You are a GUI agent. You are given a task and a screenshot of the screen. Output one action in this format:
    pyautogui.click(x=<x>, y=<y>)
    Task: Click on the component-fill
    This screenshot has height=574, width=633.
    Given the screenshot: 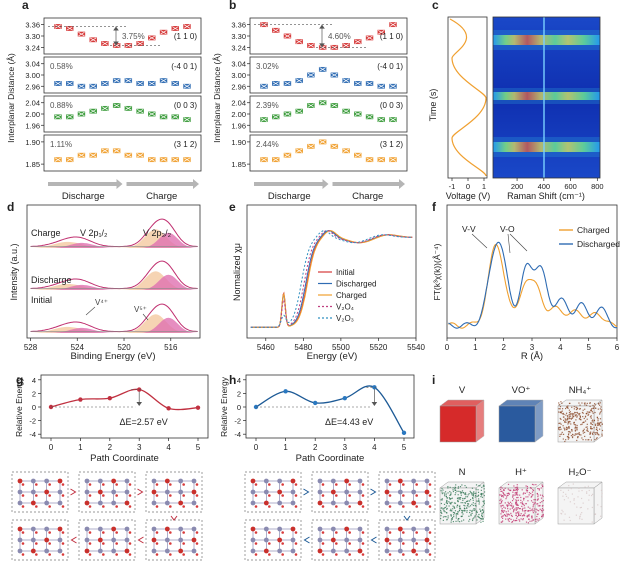 What is the action you would take?
    pyautogui.click(x=114, y=282)
    